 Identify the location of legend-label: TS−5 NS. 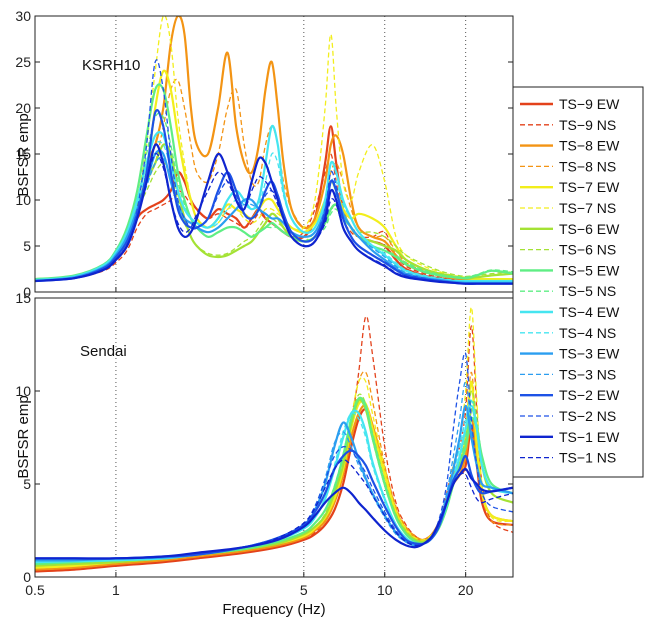
(587, 291).